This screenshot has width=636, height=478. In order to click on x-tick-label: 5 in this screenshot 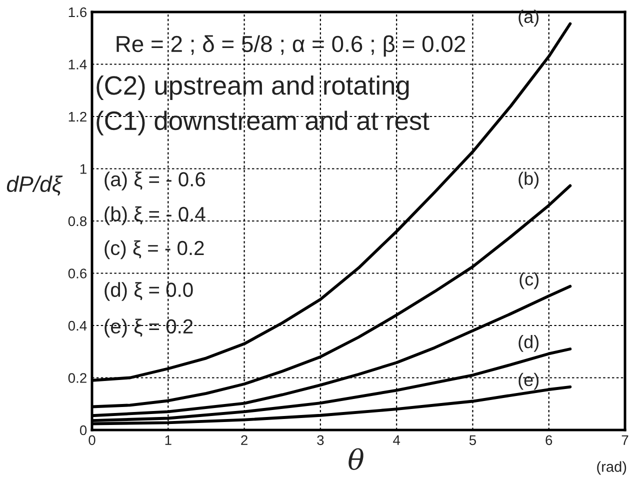, I will do `click(472, 440)`.